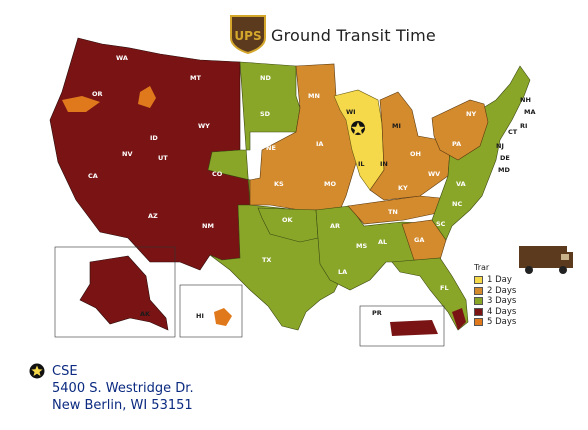  I want to click on state-label-ky: KY, so click(403, 188).